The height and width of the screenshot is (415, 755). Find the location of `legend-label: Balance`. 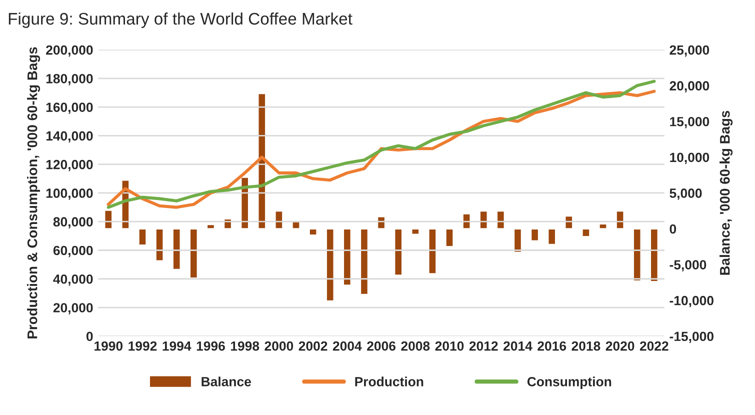

legend-label: Balance is located at coordinates (226, 381).